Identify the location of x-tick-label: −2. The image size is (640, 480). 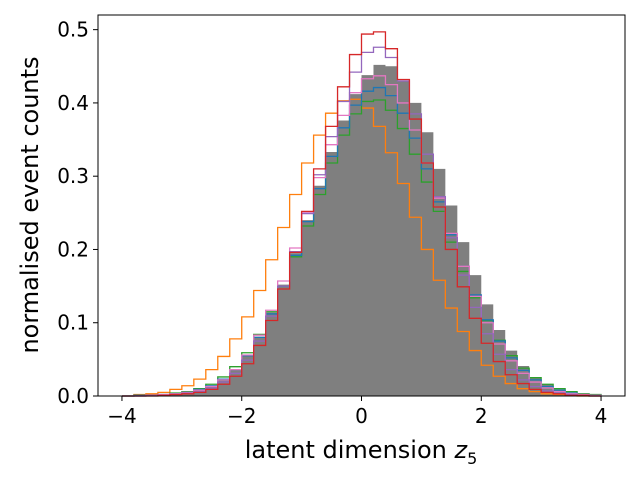
(241, 416).